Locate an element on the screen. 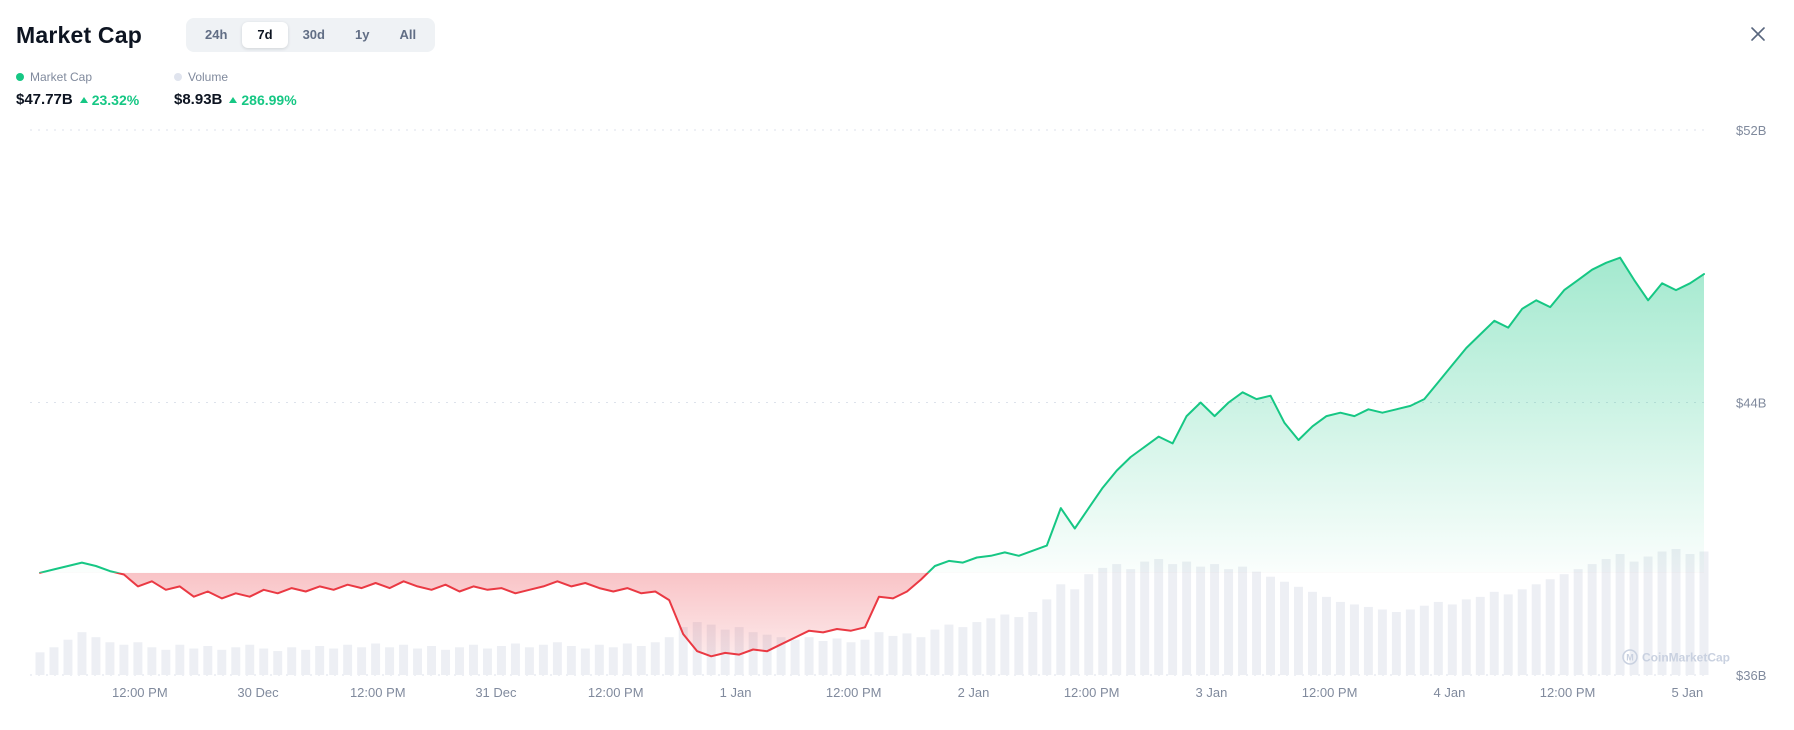  legend-market-cap: Market Cap is located at coordinates (80, 77).